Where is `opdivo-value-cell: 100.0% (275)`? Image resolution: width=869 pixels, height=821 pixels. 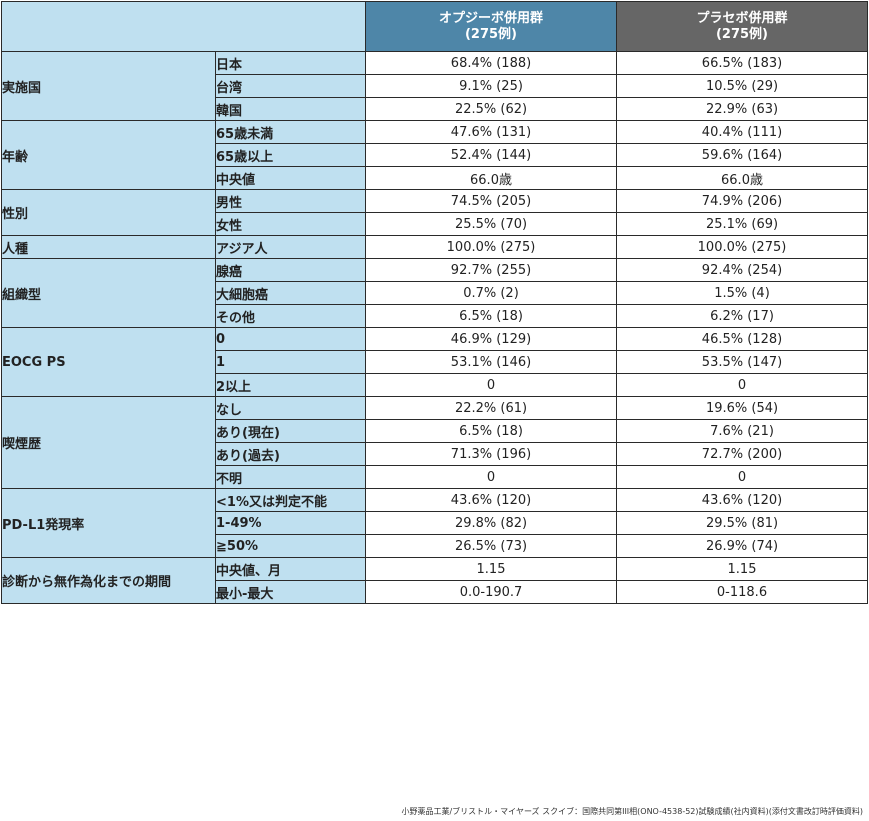 opdivo-value-cell: 100.0% (275) is located at coordinates (491, 247).